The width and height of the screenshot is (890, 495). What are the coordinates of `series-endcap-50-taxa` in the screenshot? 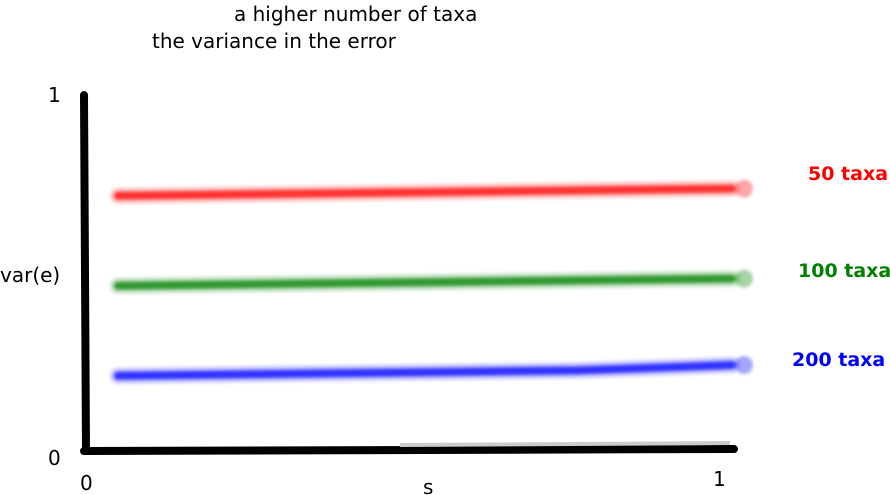 It's located at (744, 188).